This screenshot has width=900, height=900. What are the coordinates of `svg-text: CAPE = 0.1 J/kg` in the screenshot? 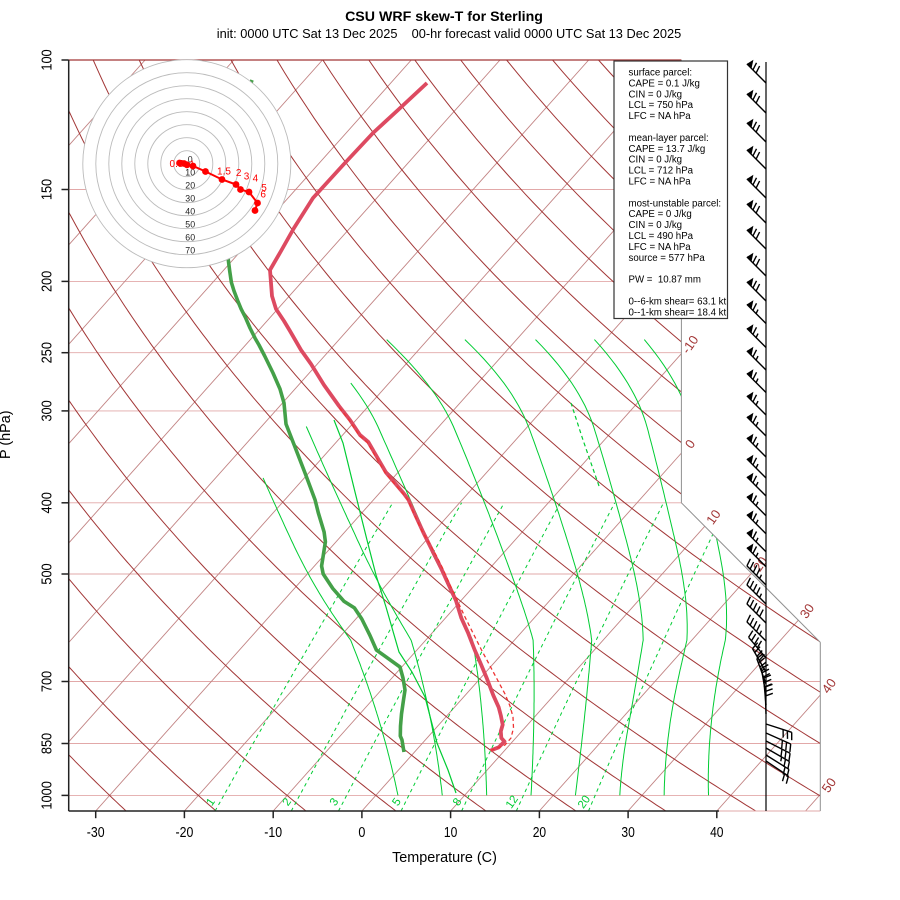 It's located at (664, 83).